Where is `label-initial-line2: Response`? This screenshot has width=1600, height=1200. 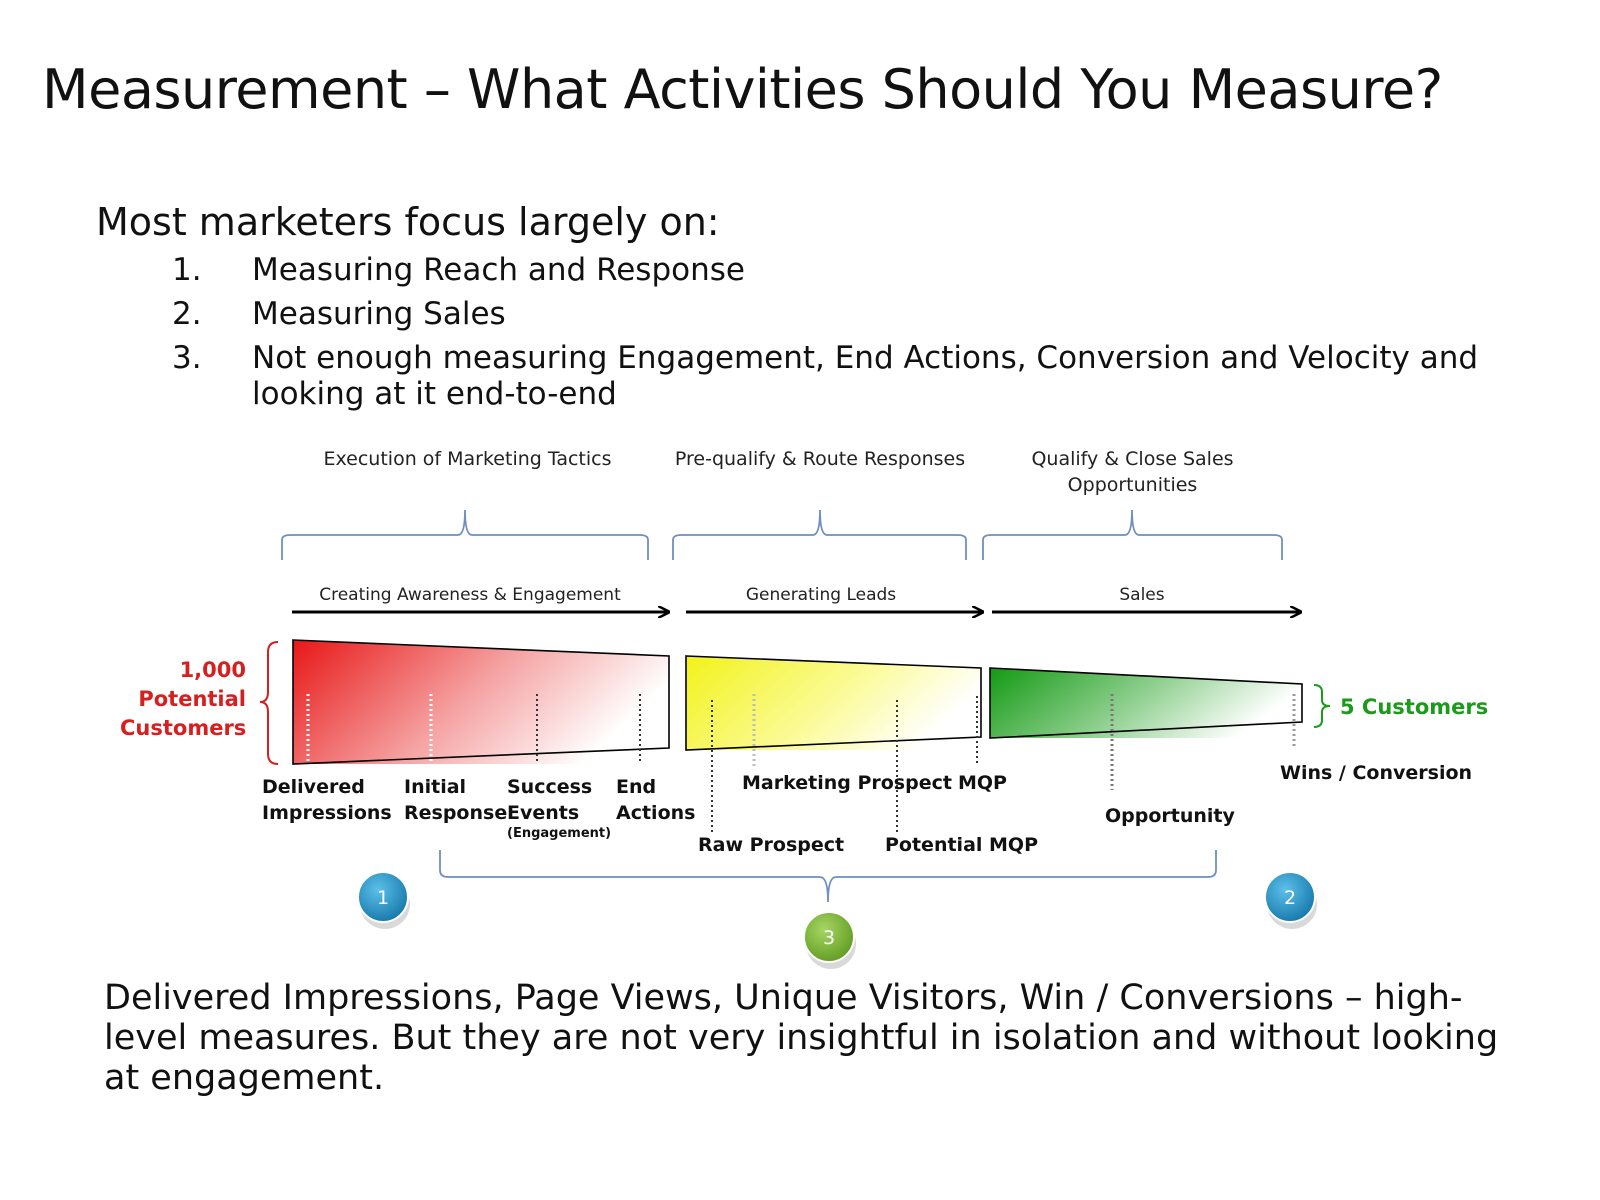 label-initial-line2: Response is located at coordinates (456, 813).